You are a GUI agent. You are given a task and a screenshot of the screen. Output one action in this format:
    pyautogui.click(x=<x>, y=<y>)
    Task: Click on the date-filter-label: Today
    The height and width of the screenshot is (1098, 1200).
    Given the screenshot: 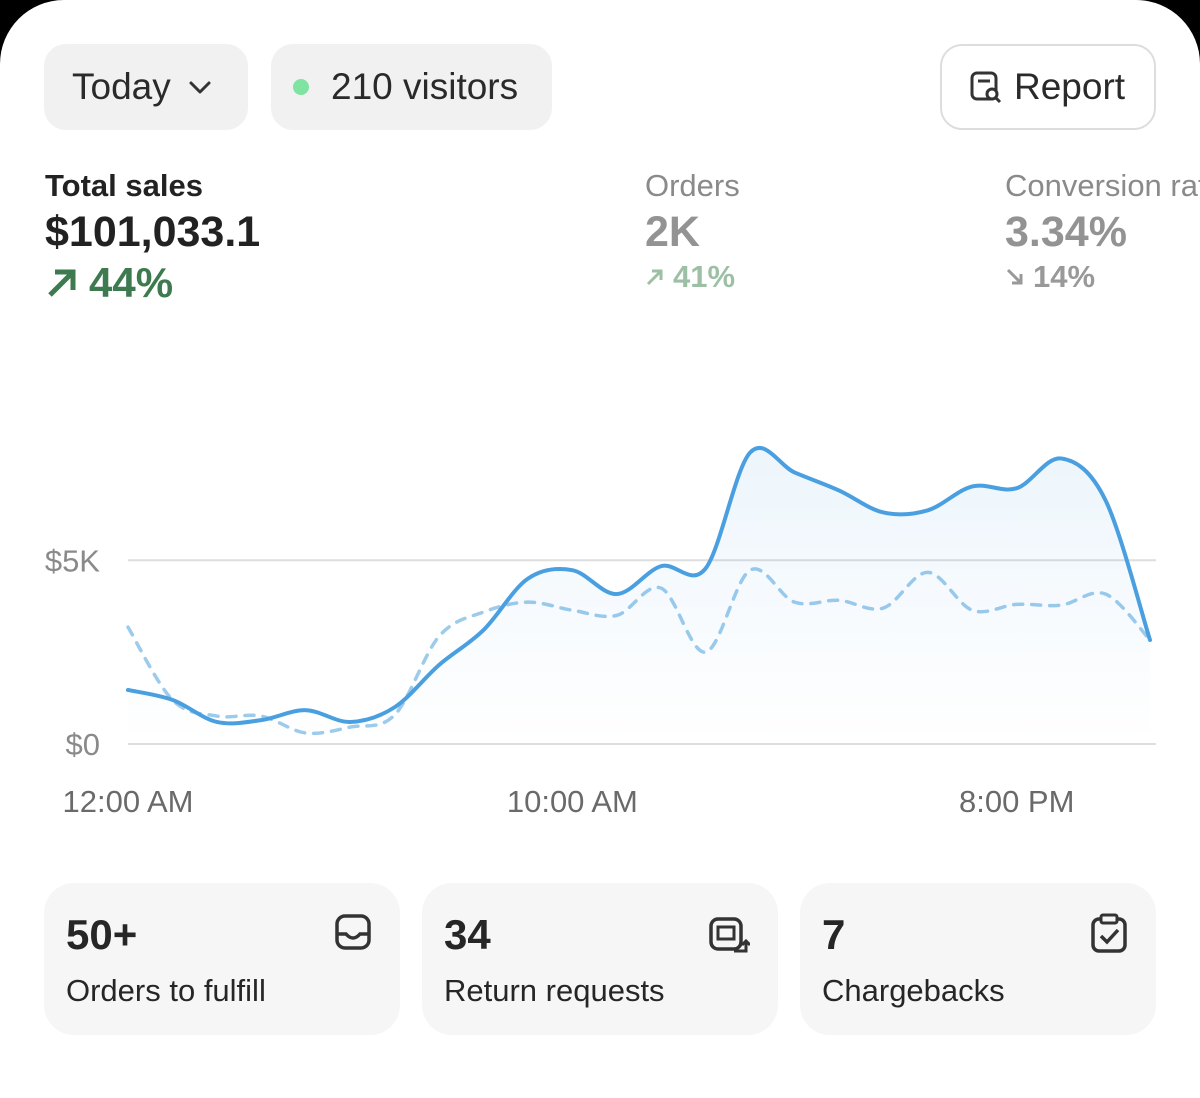 What is the action you would take?
    pyautogui.click(x=121, y=86)
    